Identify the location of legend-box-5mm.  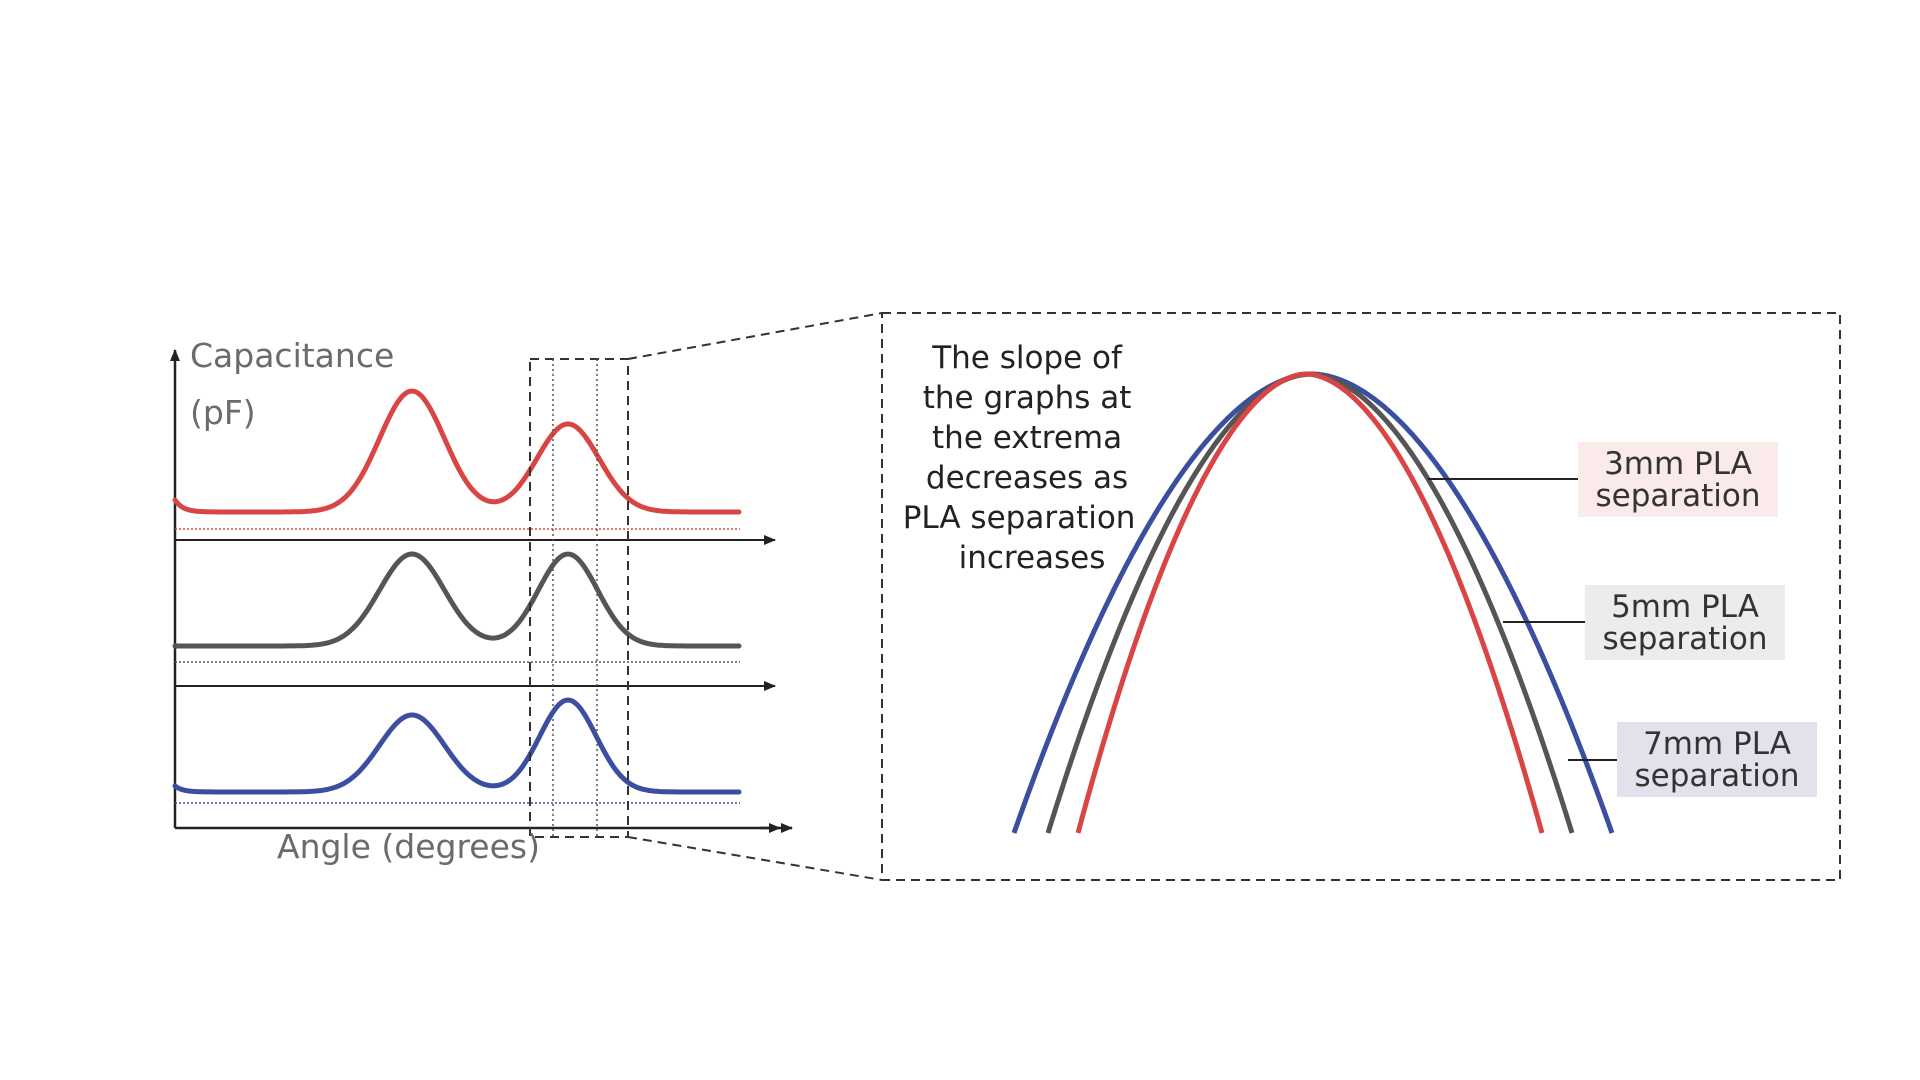
(1685, 622).